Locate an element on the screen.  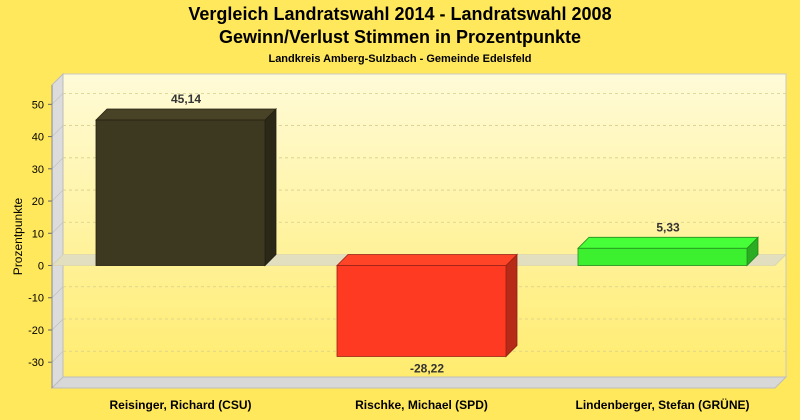
y-tick-label: 0 is located at coordinates (41, 267).